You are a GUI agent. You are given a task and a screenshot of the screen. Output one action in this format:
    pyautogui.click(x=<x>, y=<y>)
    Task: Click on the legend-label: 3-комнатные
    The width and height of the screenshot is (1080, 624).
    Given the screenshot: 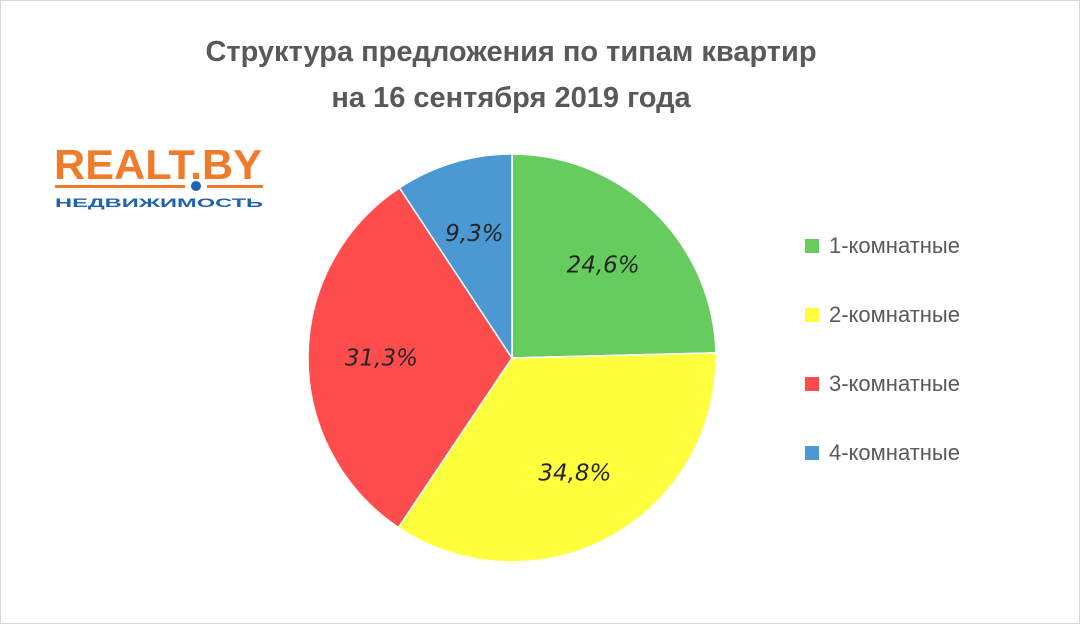 What is the action you would take?
    pyautogui.click(x=894, y=383)
    